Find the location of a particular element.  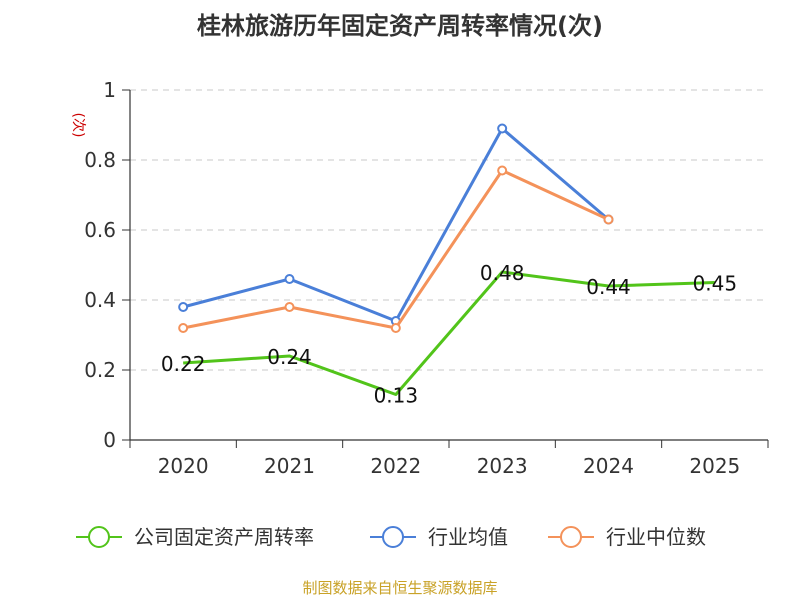

data-label-2022: 0.13 is located at coordinates (396, 396).